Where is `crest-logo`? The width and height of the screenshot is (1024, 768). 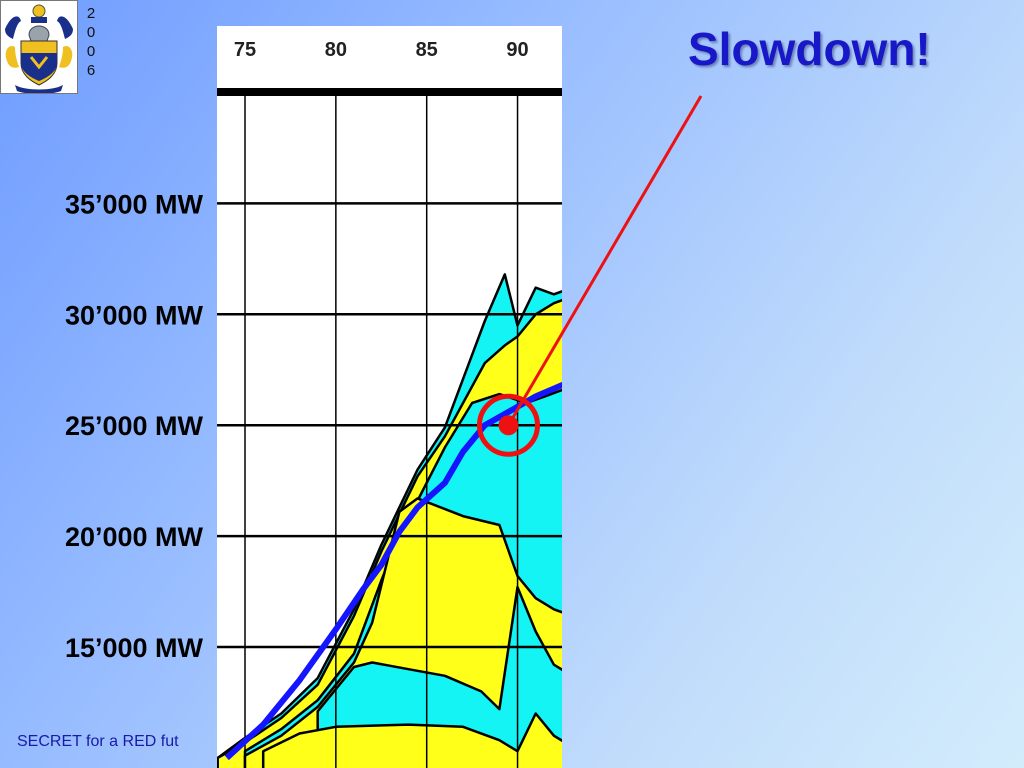 crest-logo is located at coordinates (39, 47).